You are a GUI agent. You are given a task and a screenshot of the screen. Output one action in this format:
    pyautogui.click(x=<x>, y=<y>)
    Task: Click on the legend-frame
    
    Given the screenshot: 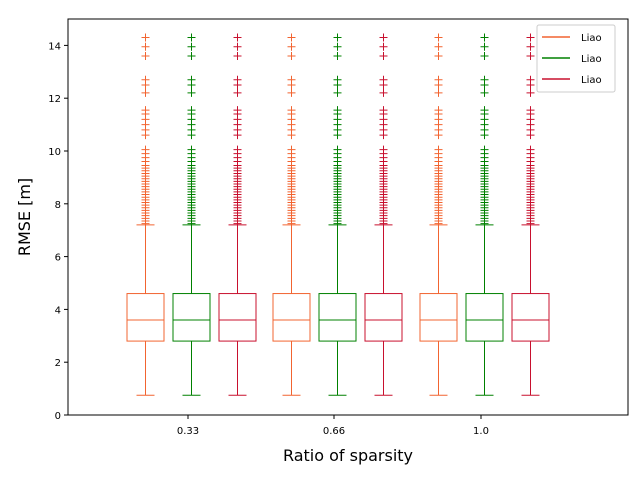 What is the action you would take?
    pyautogui.click(x=576, y=58)
    